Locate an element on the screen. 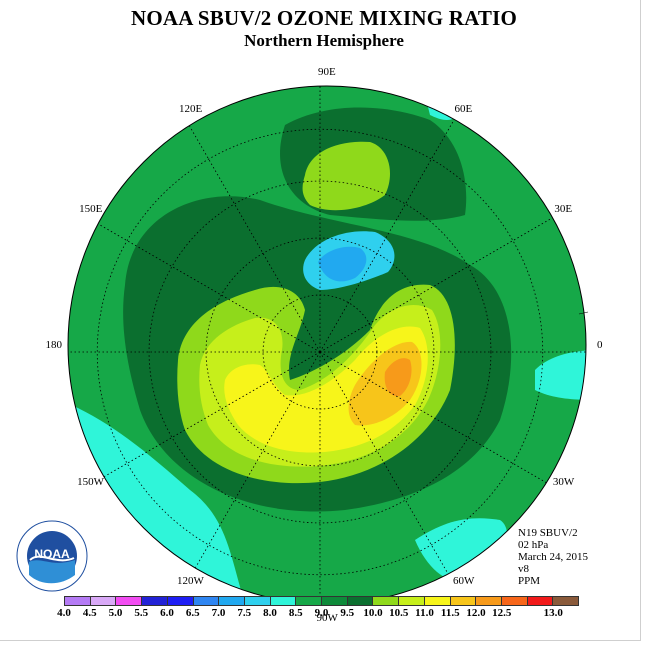 The width and height of the screenshot is (648, 648). colorbar-label: 9.5 is located at coordinates (347, 613).